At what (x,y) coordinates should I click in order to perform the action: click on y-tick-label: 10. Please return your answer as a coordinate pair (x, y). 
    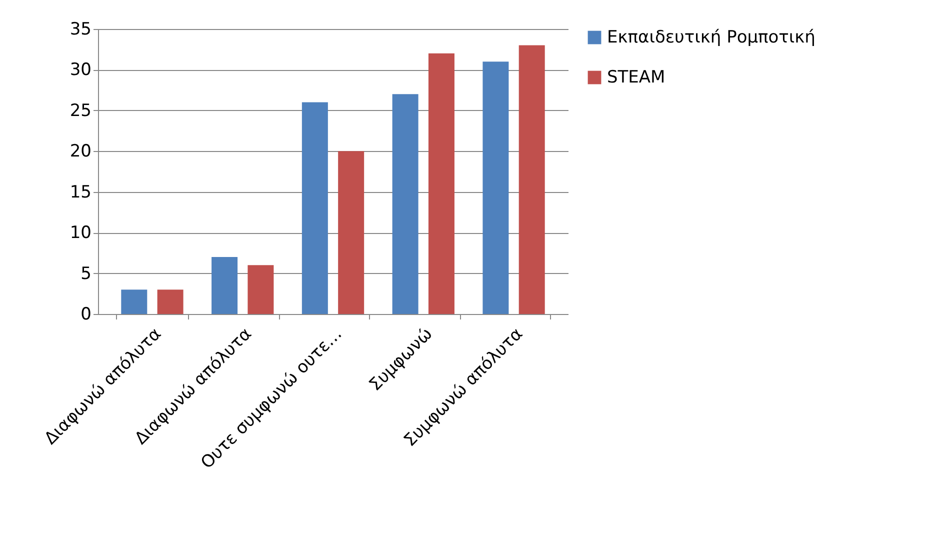
    Looking at the image, I should click on (81, 233).